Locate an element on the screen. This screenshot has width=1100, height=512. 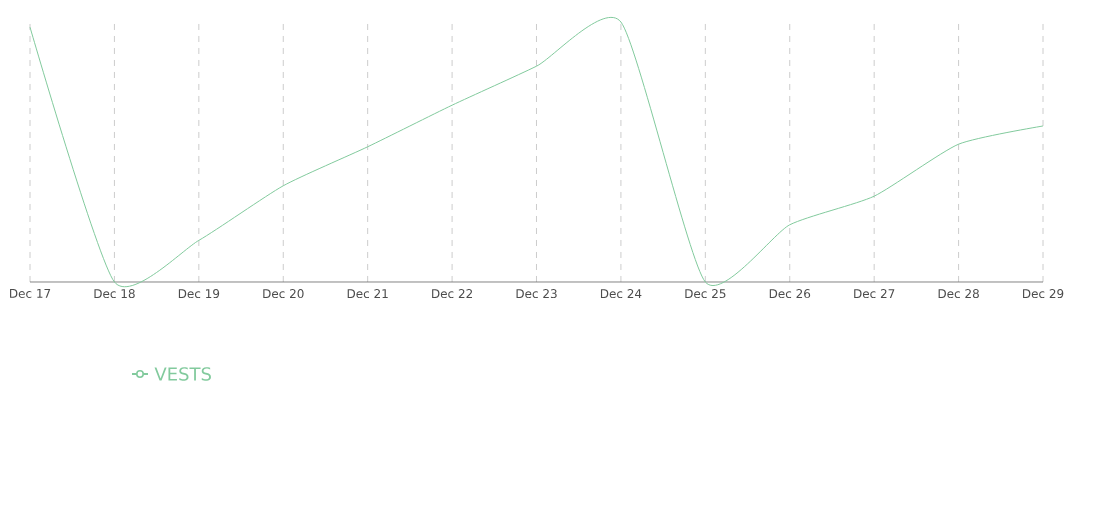
x-tick-label: Dec 22 is located at coordinates (452, 294).